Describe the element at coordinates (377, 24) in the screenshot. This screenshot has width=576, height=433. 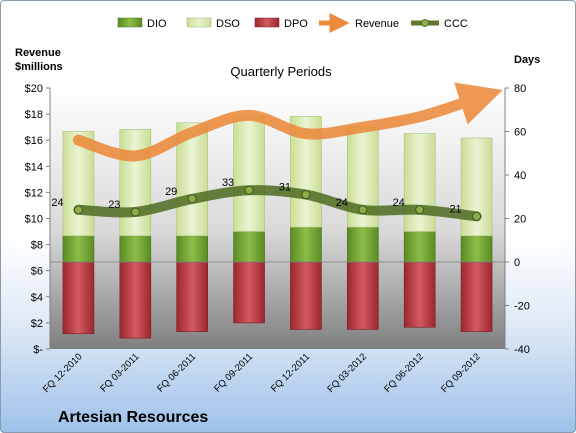
I see `legend-label-revenue: Revenue` at that location.